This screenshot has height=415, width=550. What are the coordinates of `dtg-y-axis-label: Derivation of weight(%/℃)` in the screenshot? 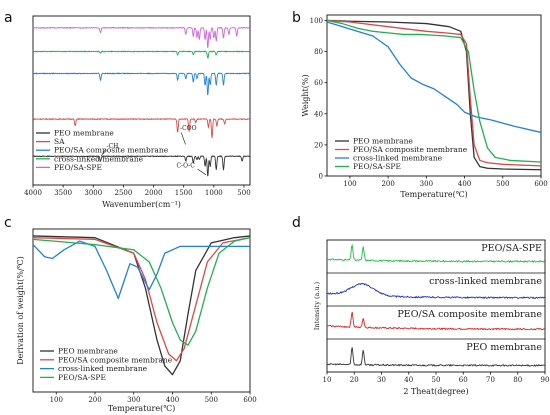 It's located at (20, 310).